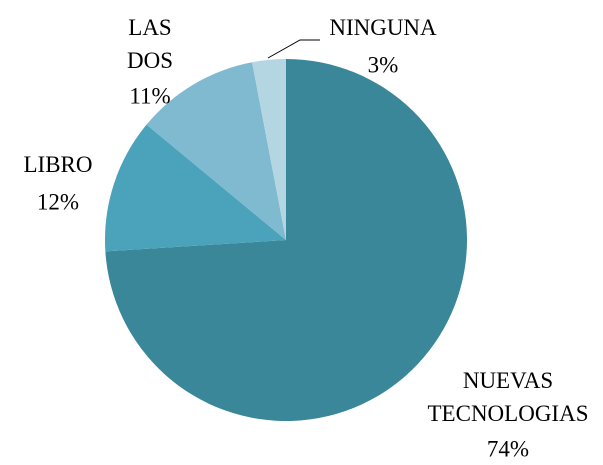 The image size is (603, 465). Describe the element at coordinates (293, 49) in the screenshot. I see `leader-line` at that location.